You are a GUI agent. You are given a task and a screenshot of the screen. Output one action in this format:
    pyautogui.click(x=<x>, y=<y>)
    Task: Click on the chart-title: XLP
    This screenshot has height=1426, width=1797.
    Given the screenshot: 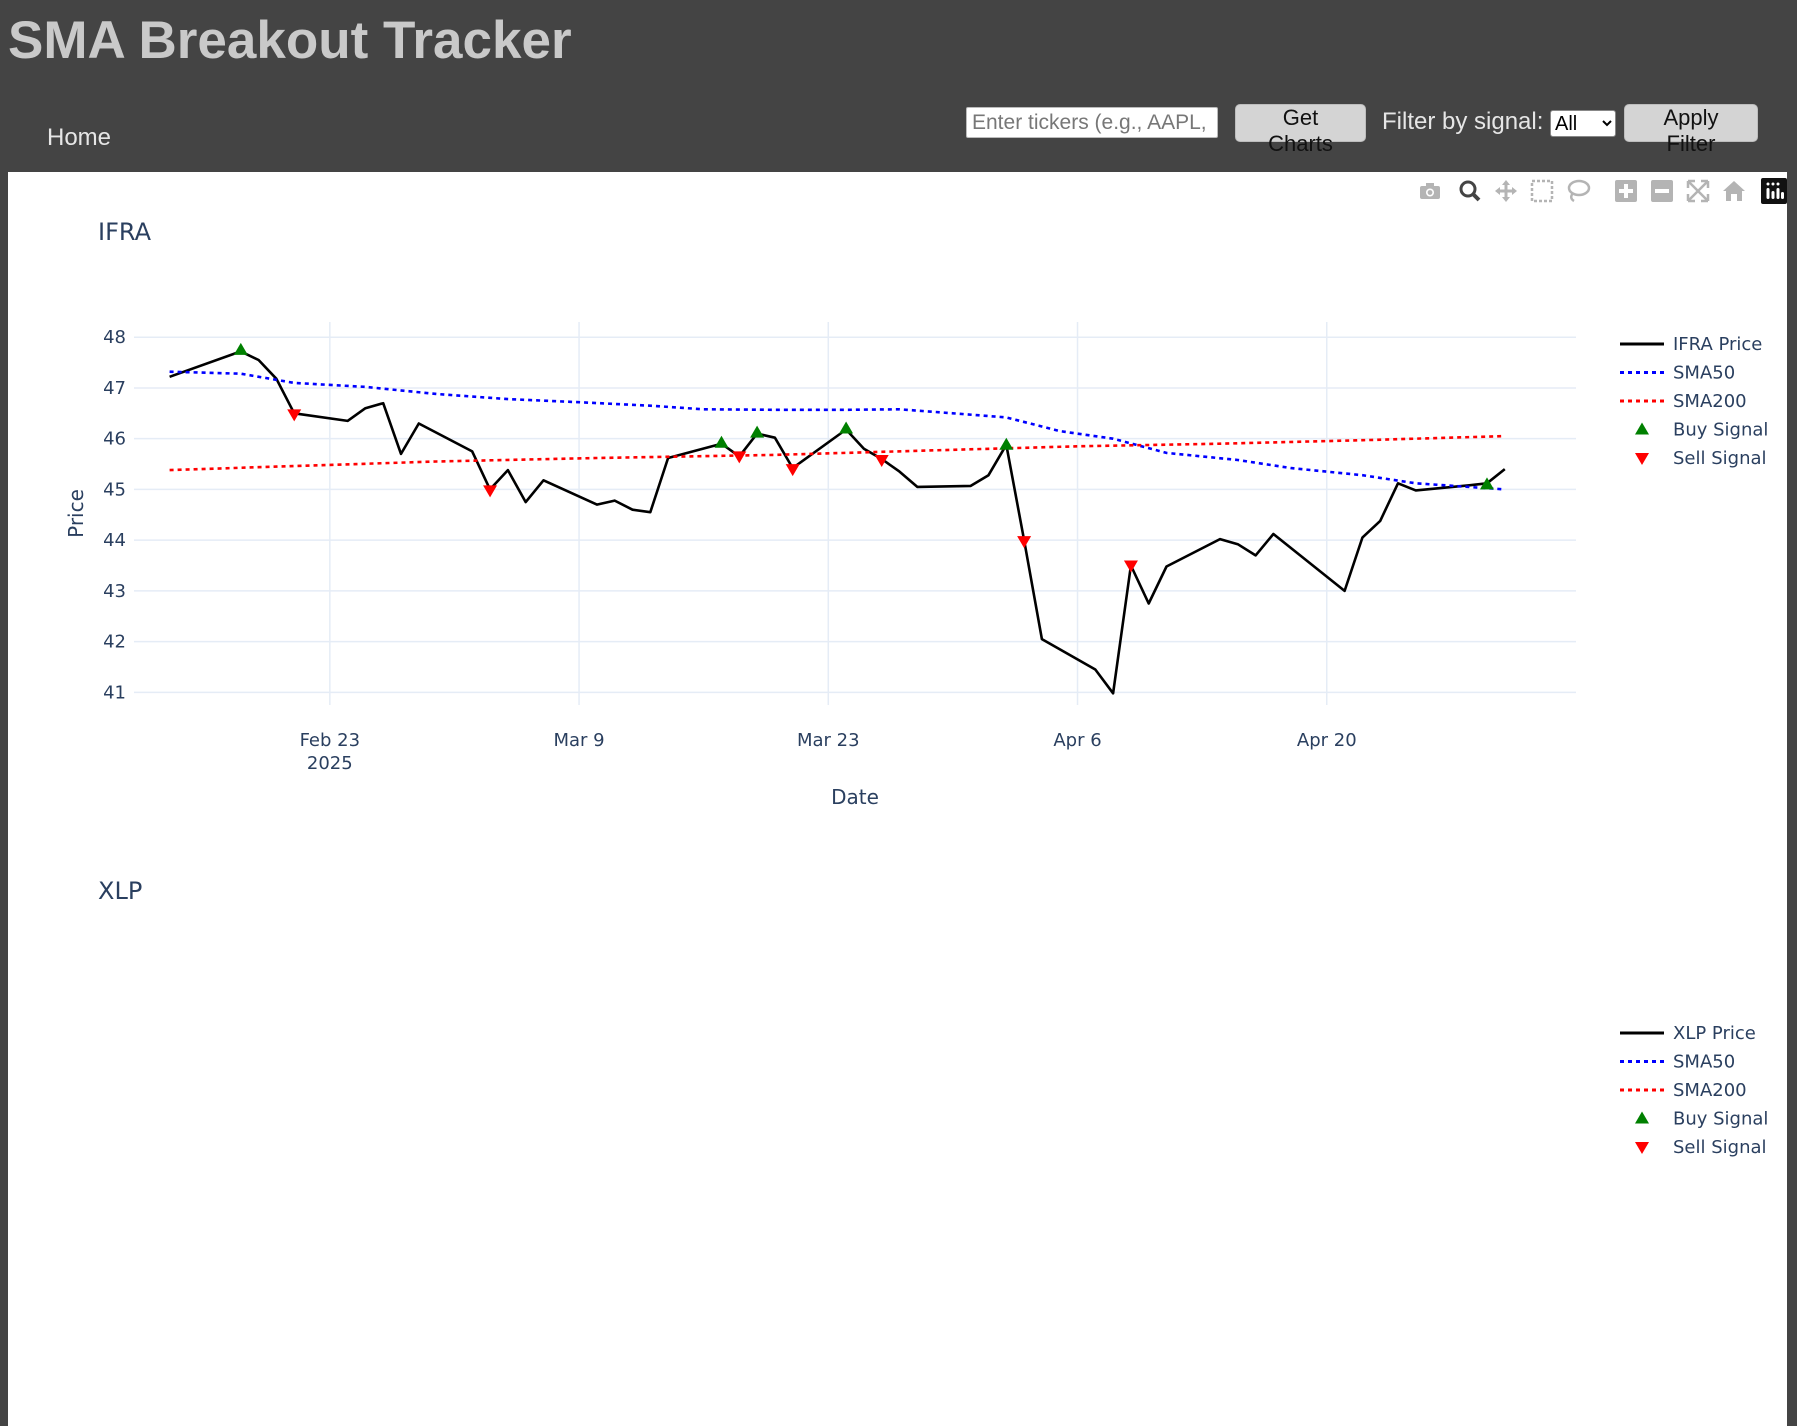 What is the action you would take?
    pyautogui.click(x=120, y=891)
    